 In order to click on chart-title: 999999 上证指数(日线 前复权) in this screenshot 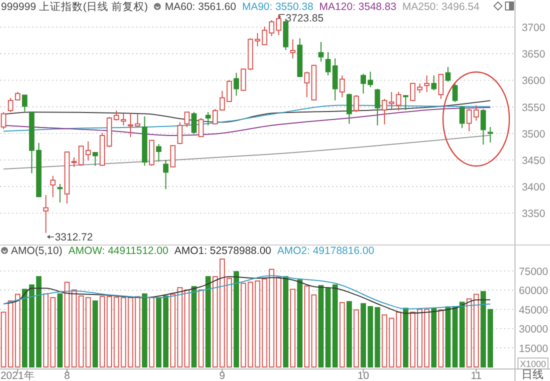, I will do `click(74, 6)`.